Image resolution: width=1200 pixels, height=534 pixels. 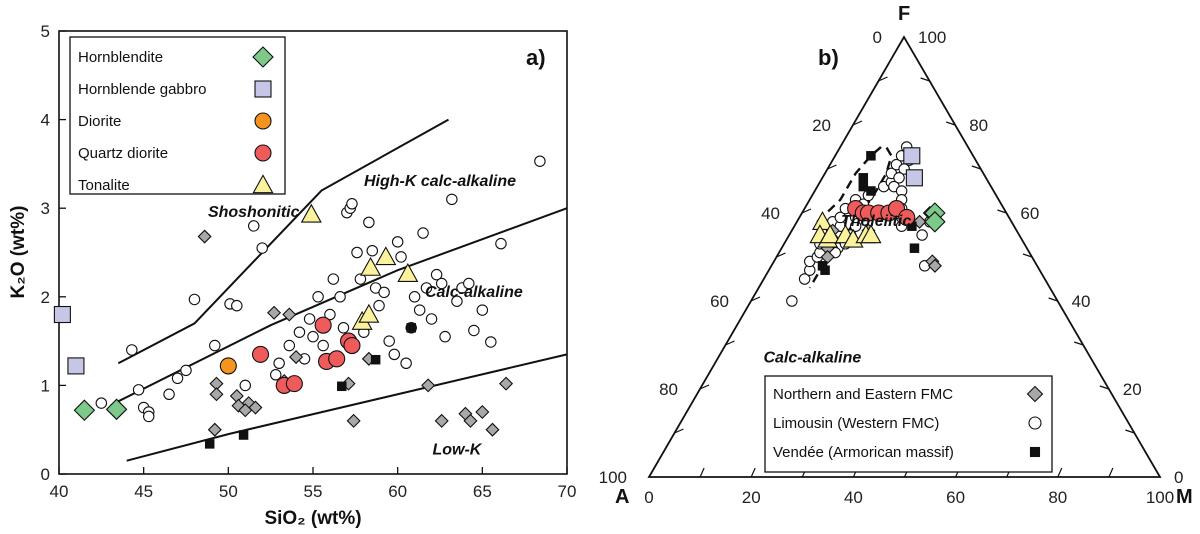 What do you see at coordinates (263, 89) in the screenshot?
I see `legend-marker-square` at bounding box center [263, 89].